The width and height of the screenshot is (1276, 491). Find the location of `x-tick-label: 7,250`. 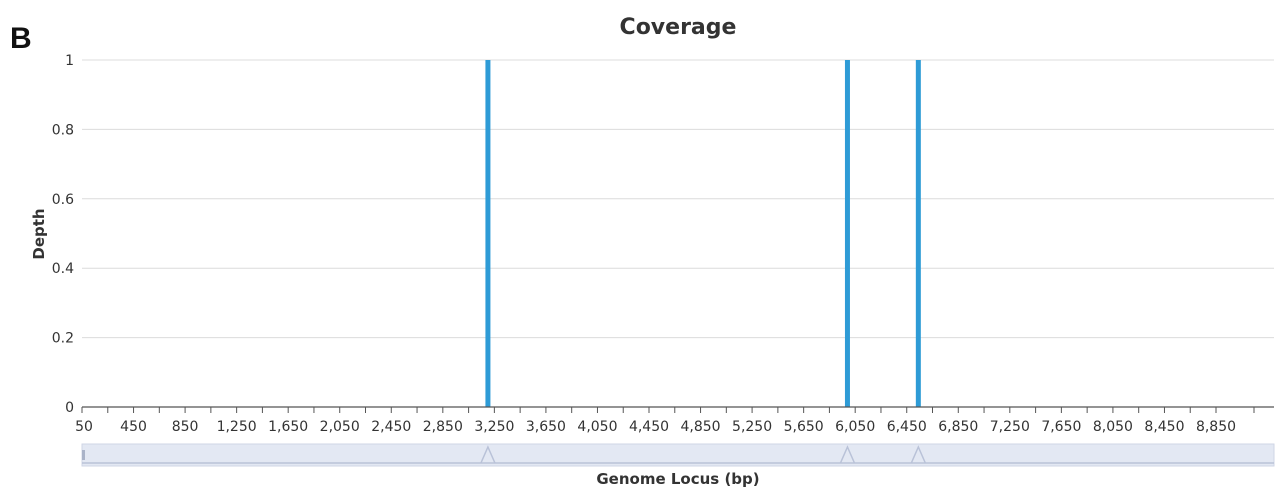

x-tick-label: 7,250 is located at coordinates (1010, 427).